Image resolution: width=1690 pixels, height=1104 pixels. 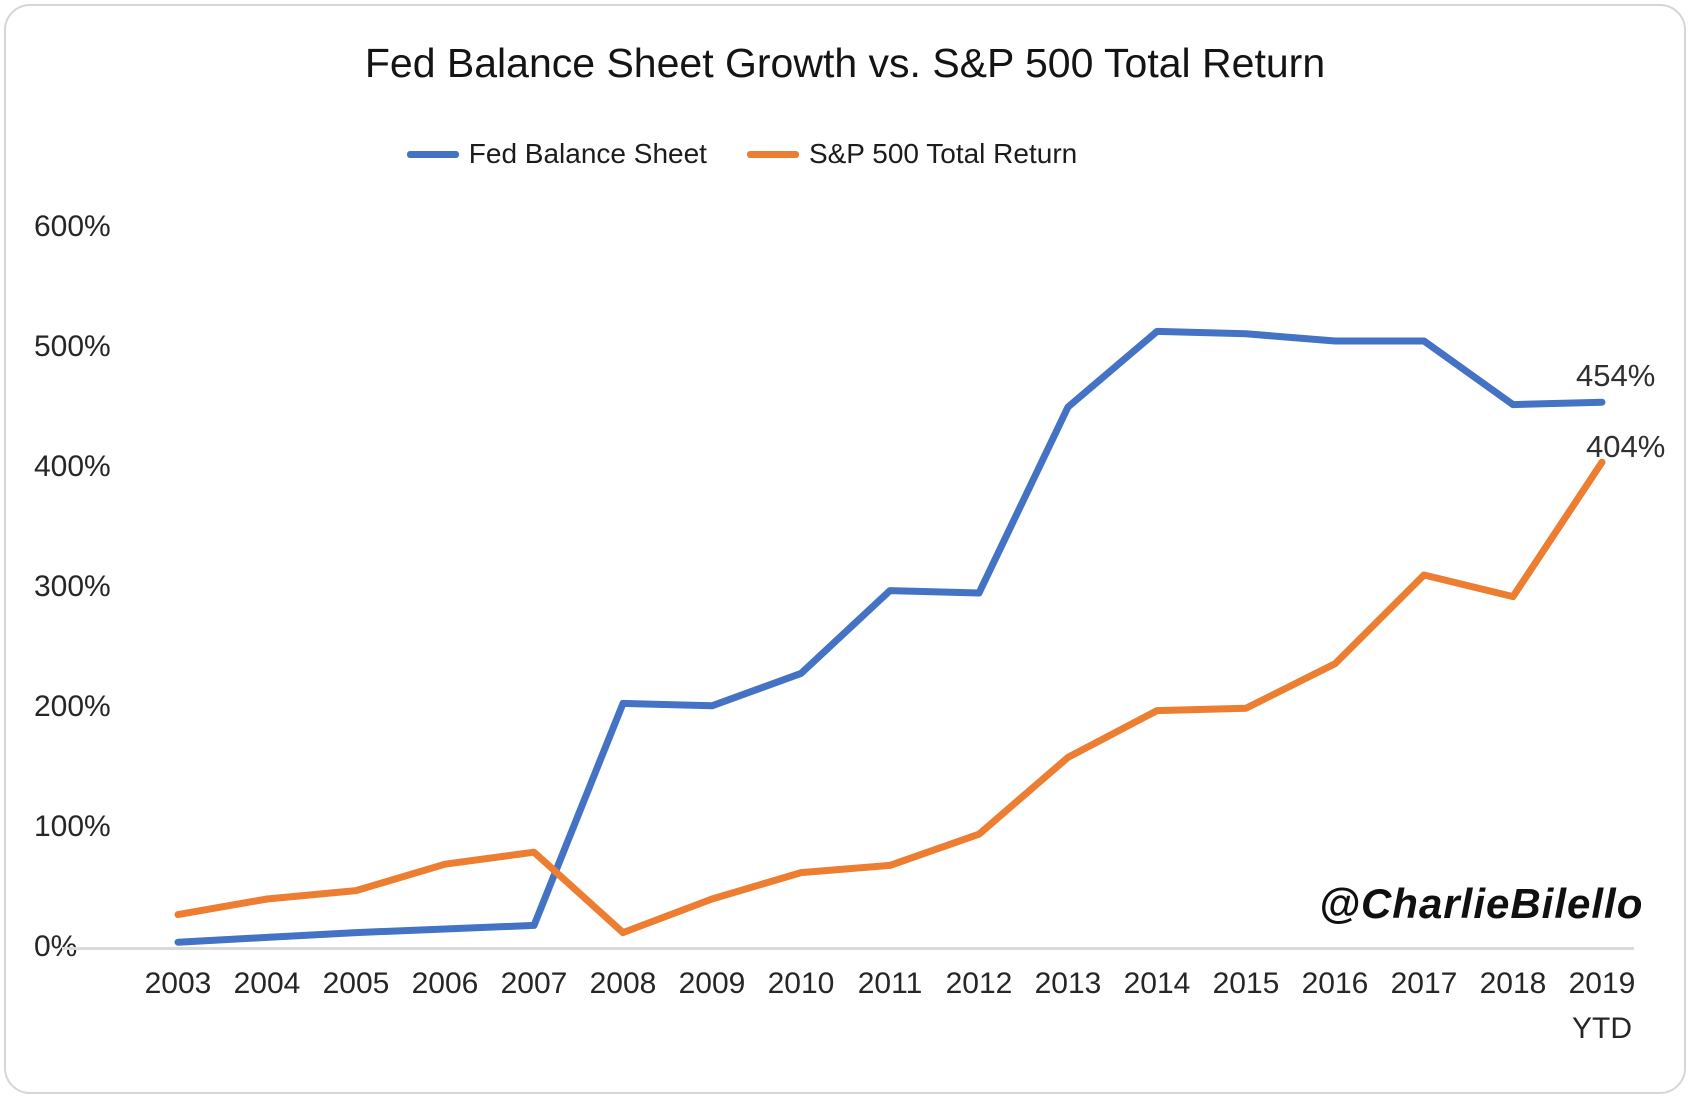 I want to click on watermark: @CharlieBilello, so click(x=1481, y=904).